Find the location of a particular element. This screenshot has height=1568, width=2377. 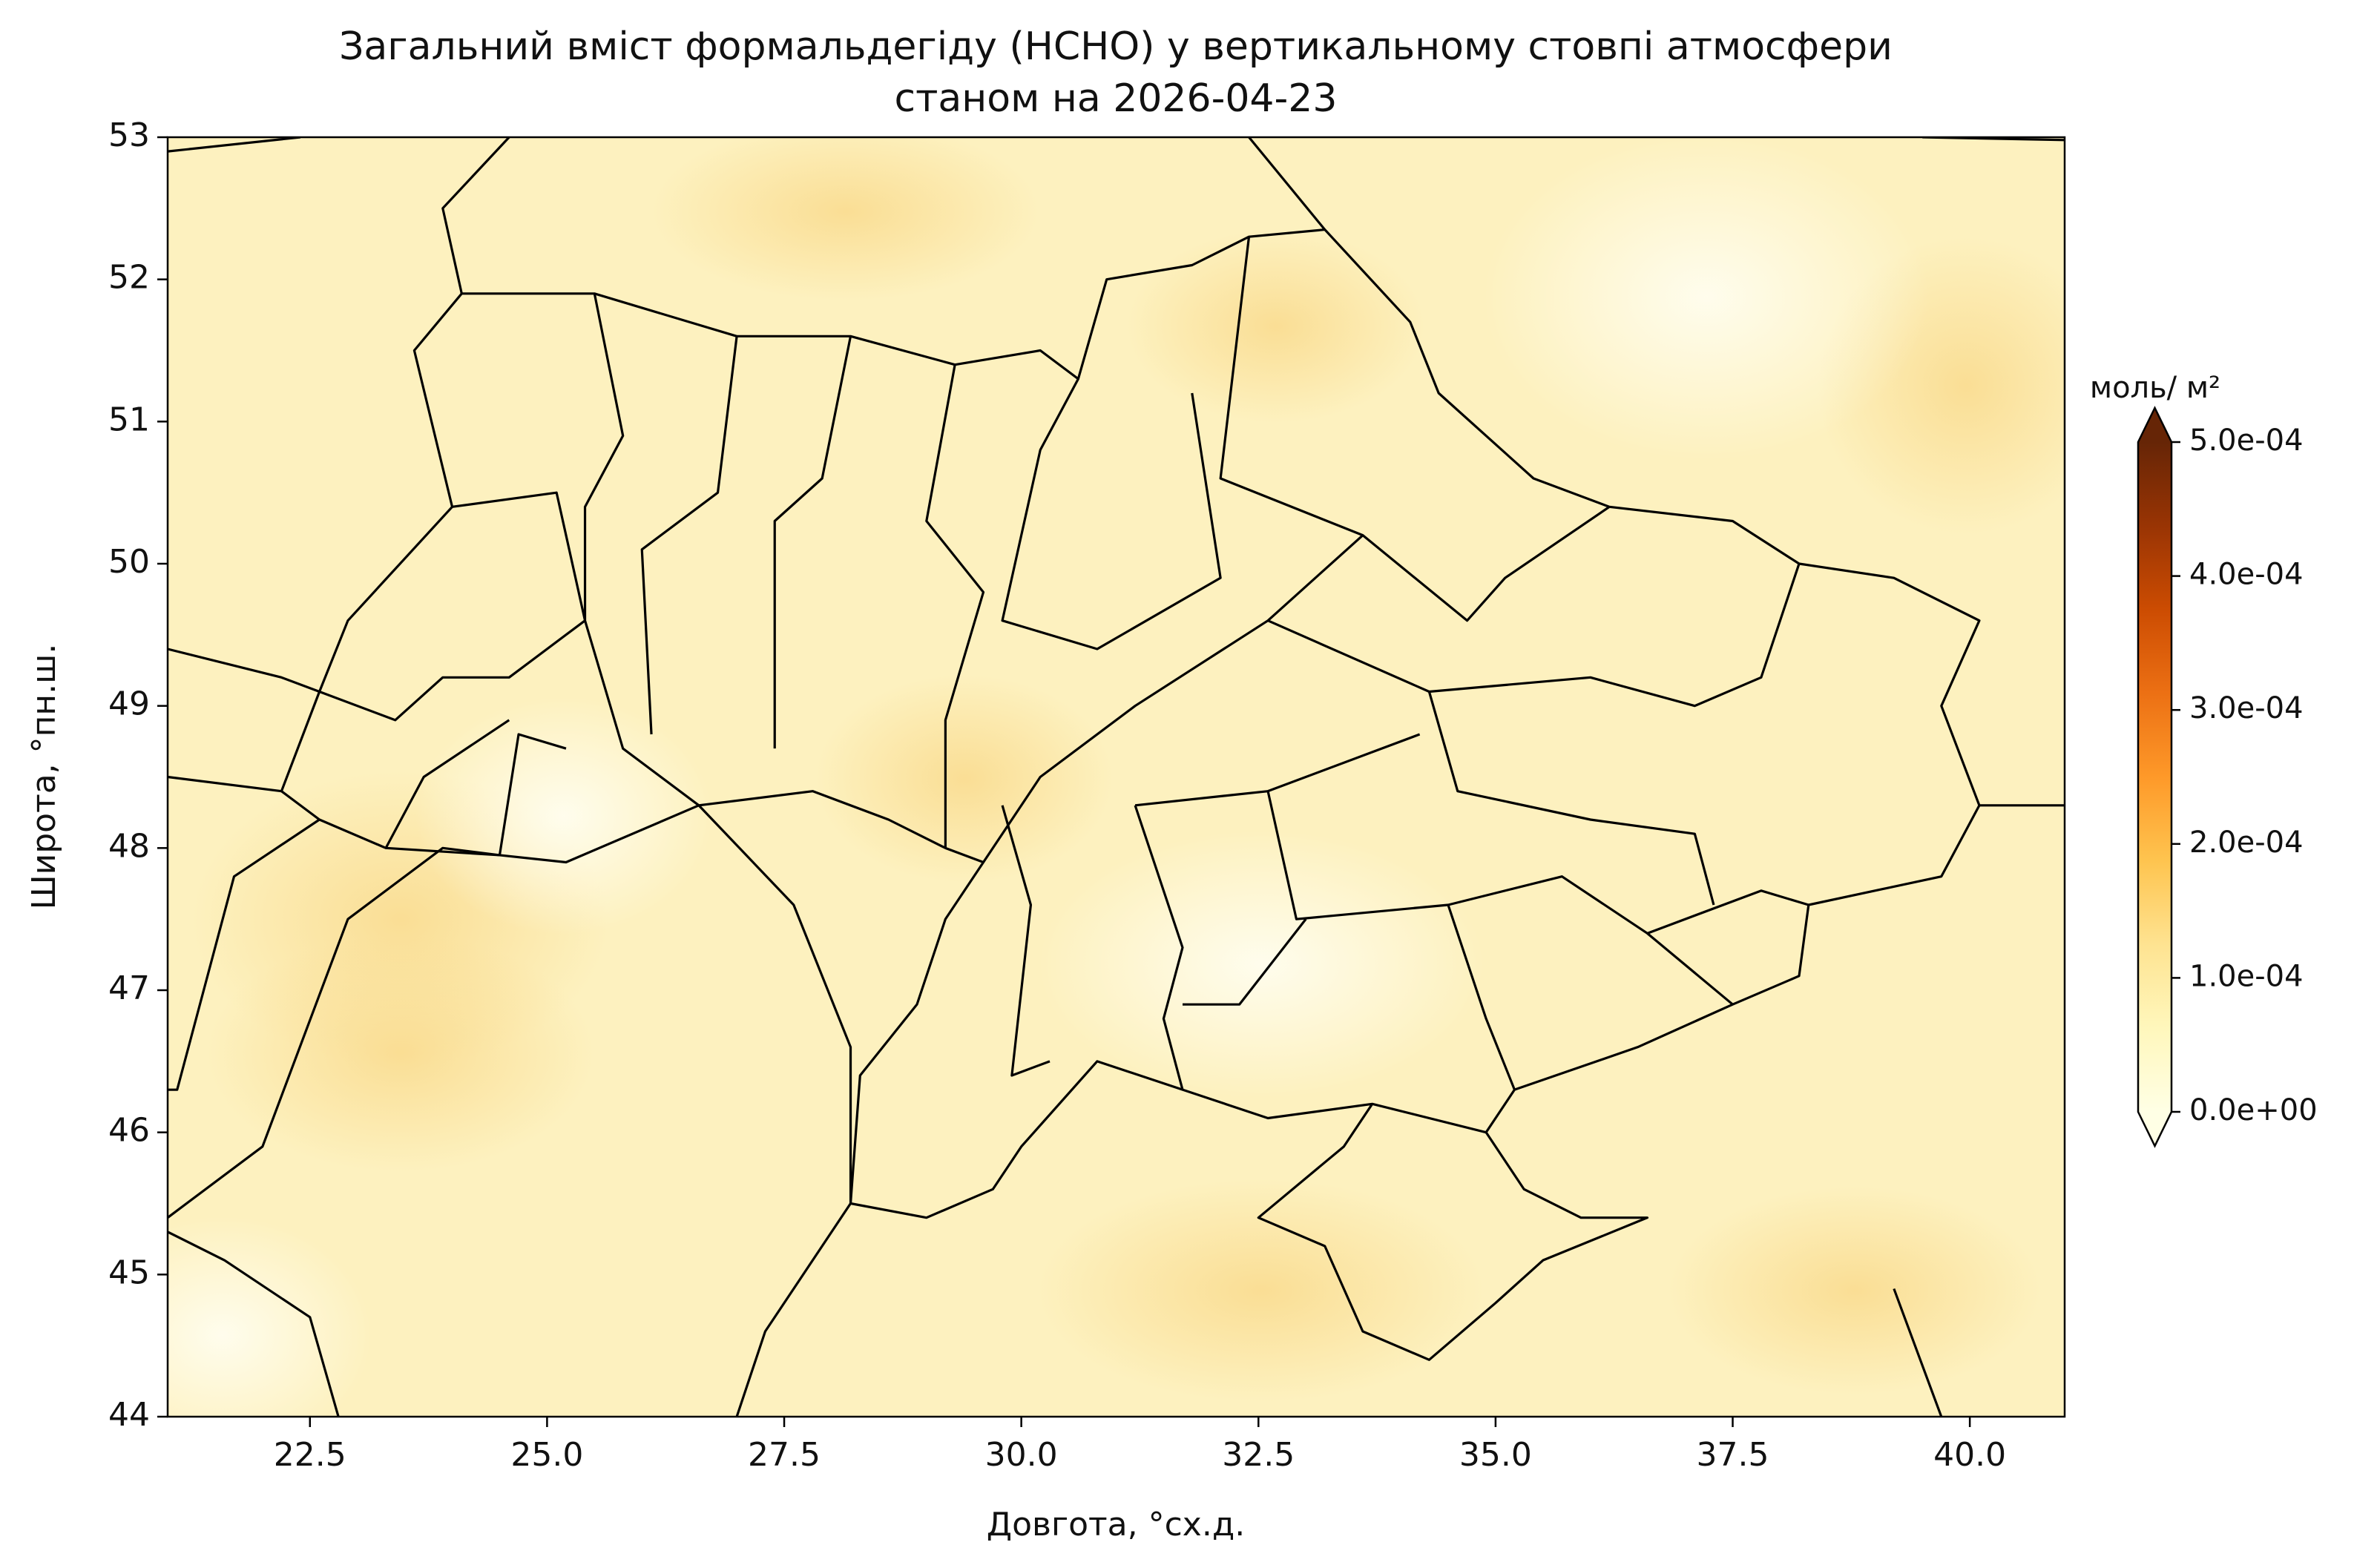

x-tick-label: 35.0 is located at coordinates (1495, 1455).